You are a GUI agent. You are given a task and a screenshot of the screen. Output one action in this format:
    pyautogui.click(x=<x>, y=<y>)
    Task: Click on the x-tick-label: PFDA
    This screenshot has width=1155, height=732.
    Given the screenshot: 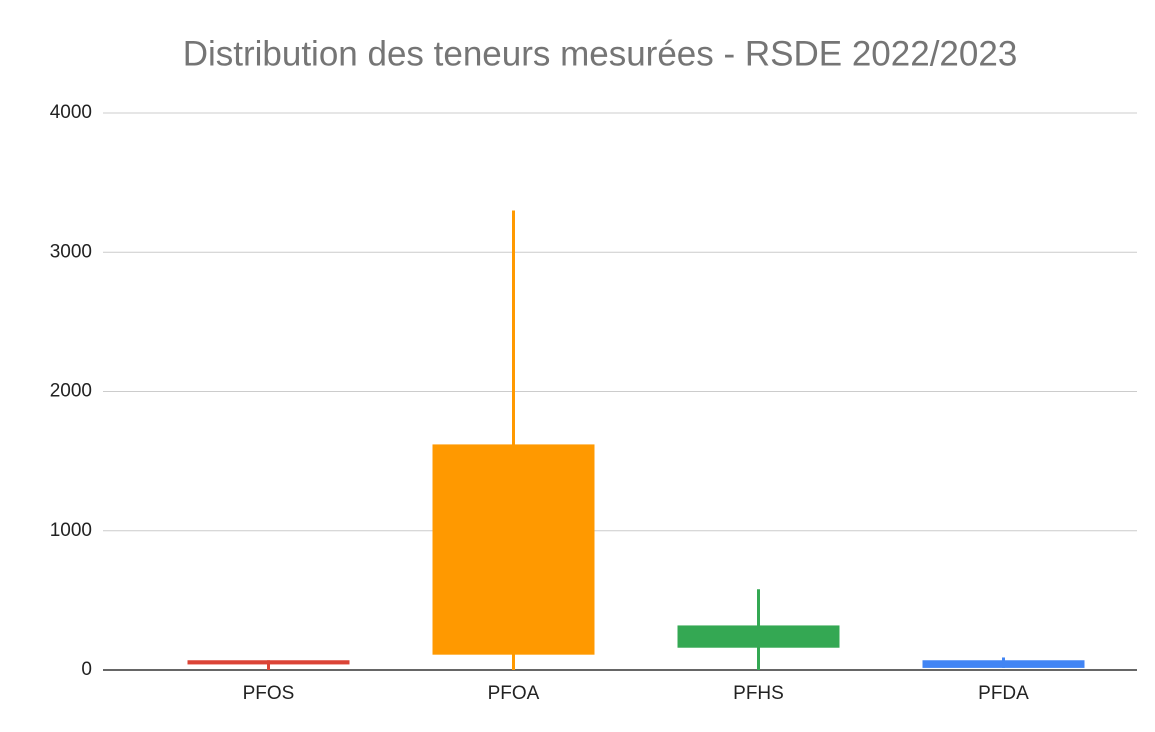 What is the action you would take?
    pyautogui.click(x=1003, y=693)
    